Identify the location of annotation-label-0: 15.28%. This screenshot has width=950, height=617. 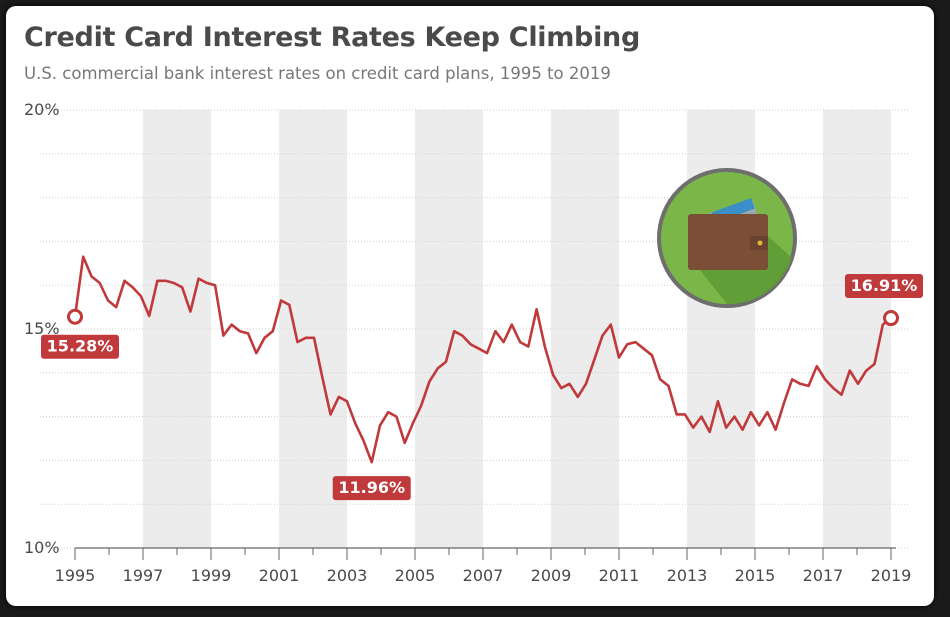
(80, 346).